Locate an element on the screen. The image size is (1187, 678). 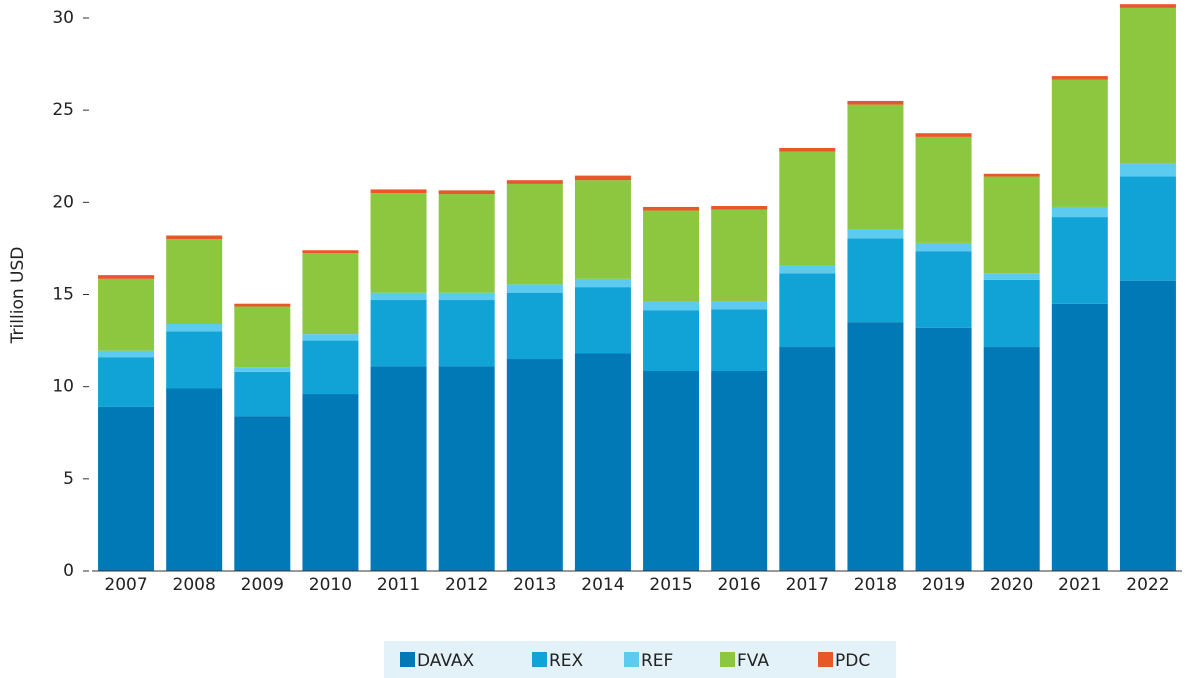
y-tick-label: 5 is located at coordinates (68, 479).